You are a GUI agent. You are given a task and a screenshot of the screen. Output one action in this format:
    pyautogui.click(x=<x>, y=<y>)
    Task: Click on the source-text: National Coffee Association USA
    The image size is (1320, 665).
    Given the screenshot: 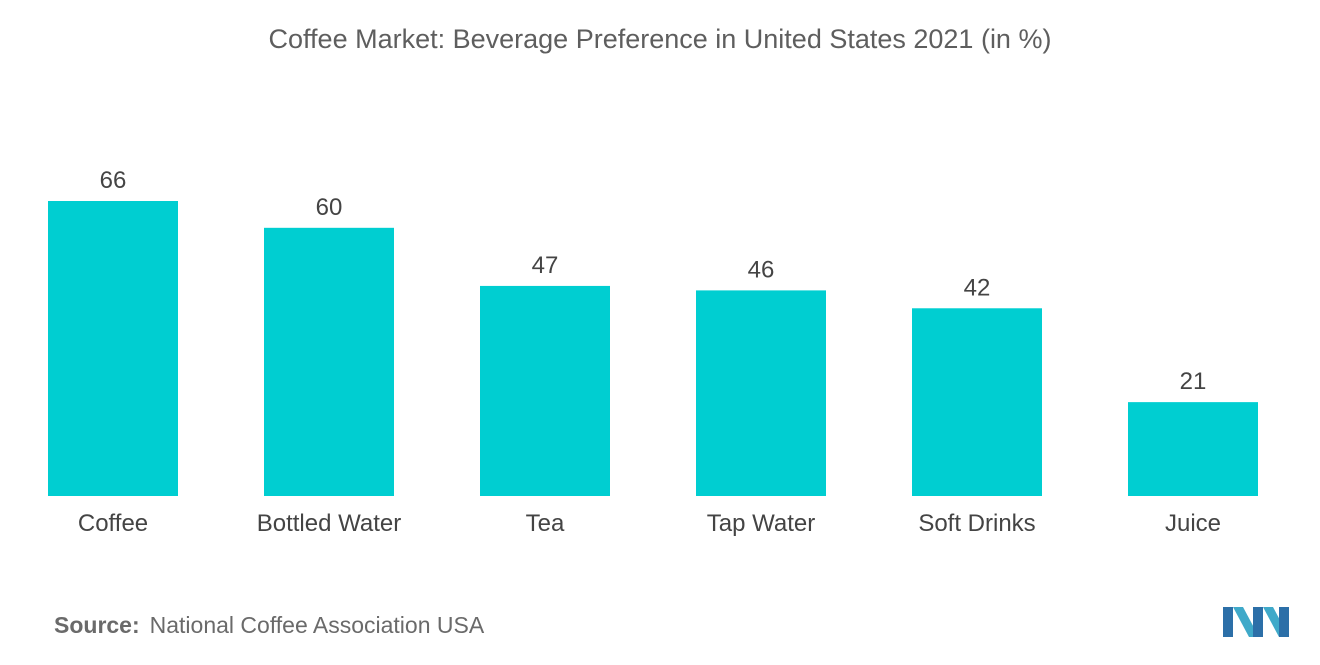 What is the action you would take?
    pyautogui.click(x=317, y=625)
    